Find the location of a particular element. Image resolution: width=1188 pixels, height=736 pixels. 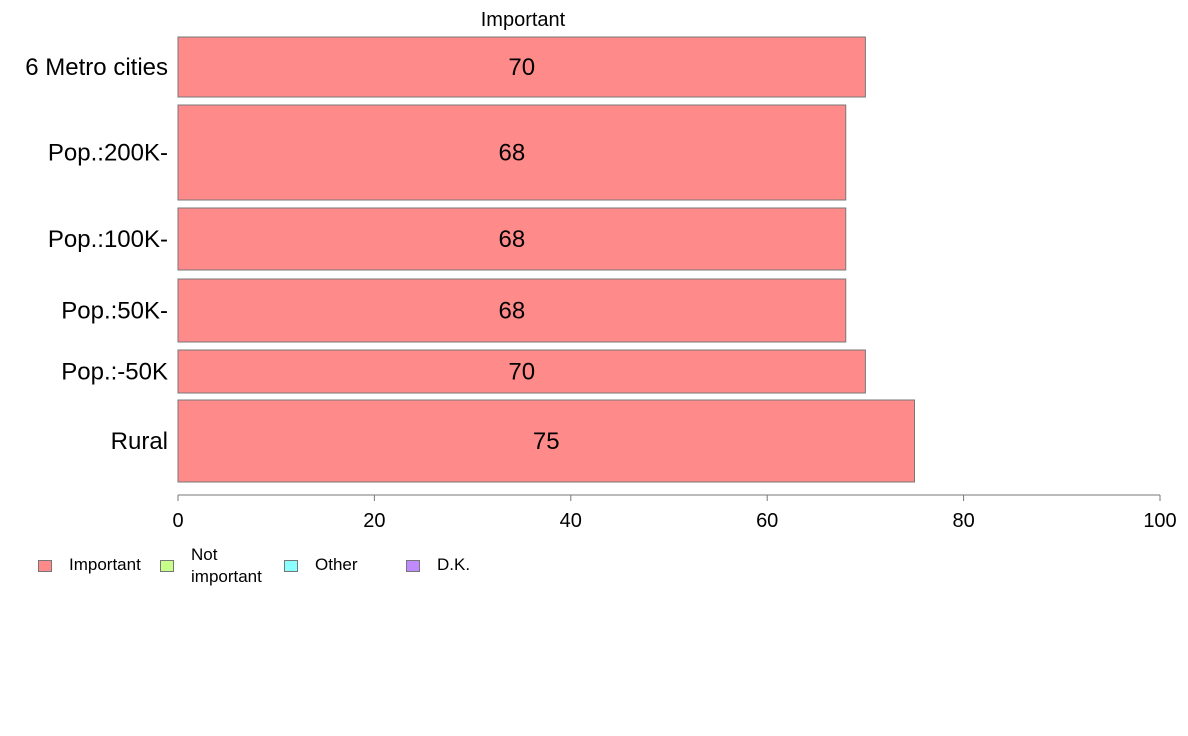

category-label: Pop.:100K- is located at coordinates (108, 239).